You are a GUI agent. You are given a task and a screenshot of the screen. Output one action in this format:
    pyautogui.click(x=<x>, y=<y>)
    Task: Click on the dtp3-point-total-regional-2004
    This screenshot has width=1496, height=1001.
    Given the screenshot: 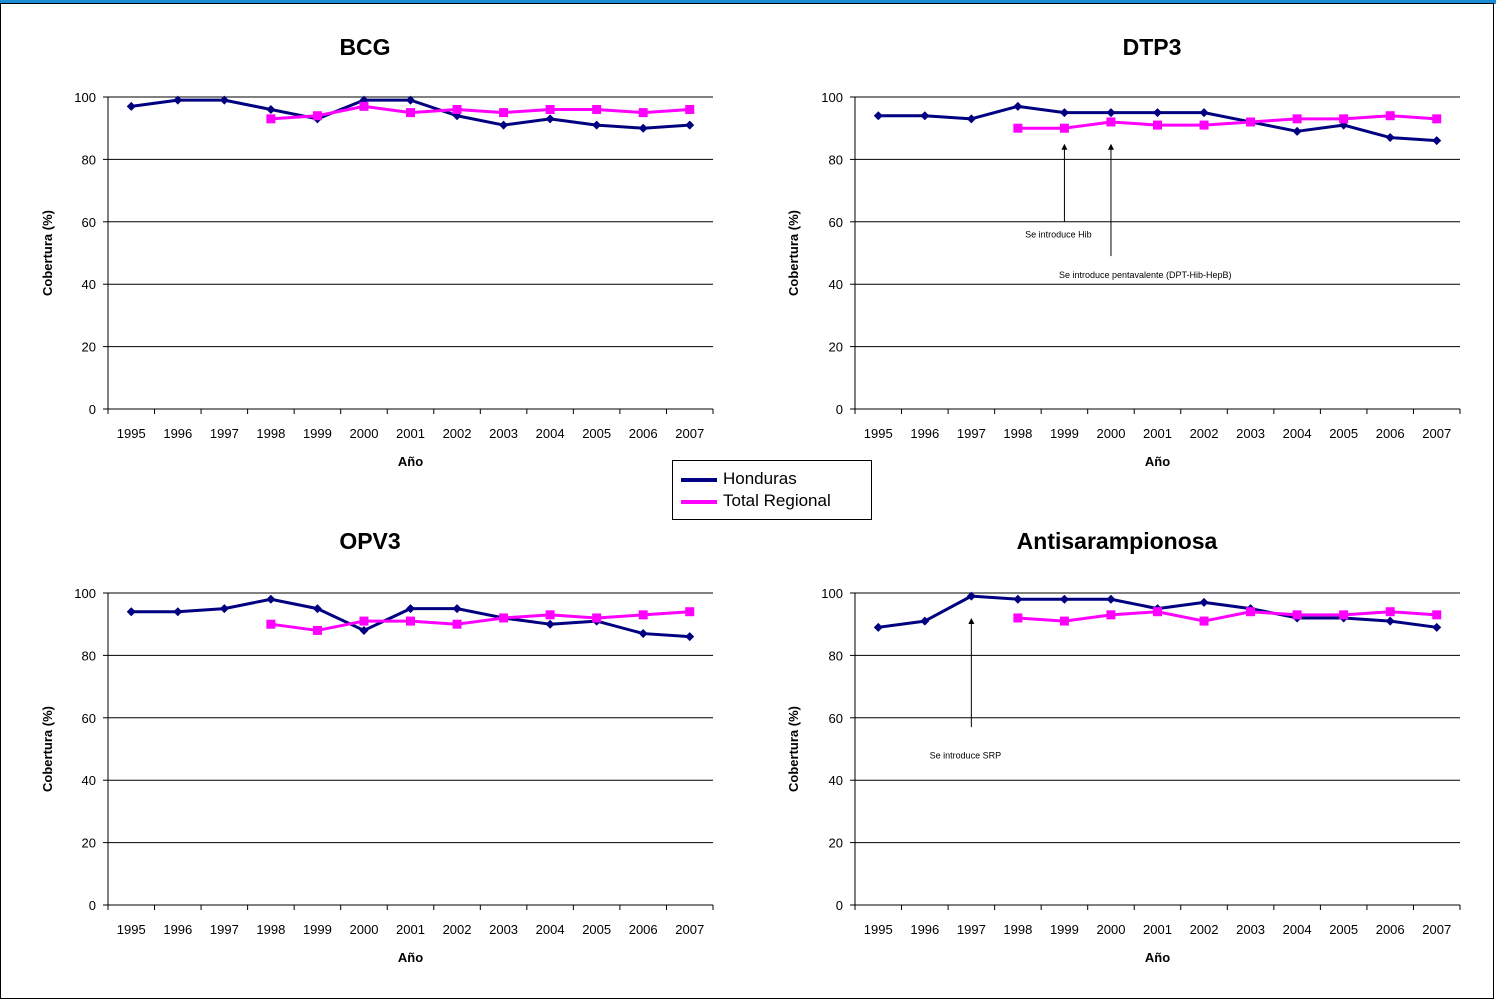 What is the action you would take?
    pyautogui.click(x=1297, y=119)
    